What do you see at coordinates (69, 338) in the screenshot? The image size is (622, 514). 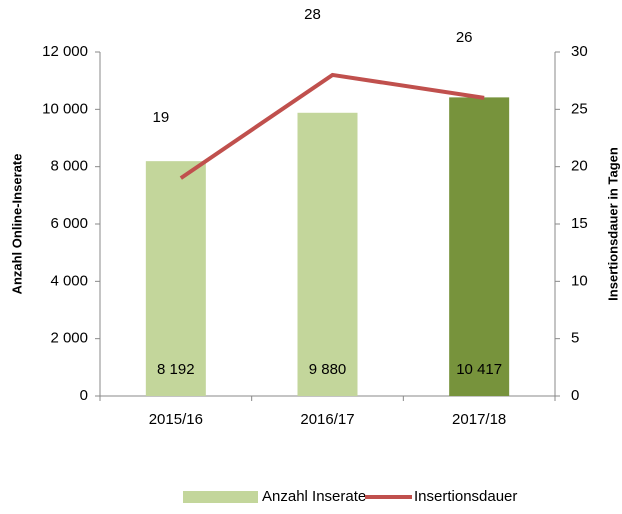 I see `y-tick-label: 2 000` at bounding box center [69, 338].